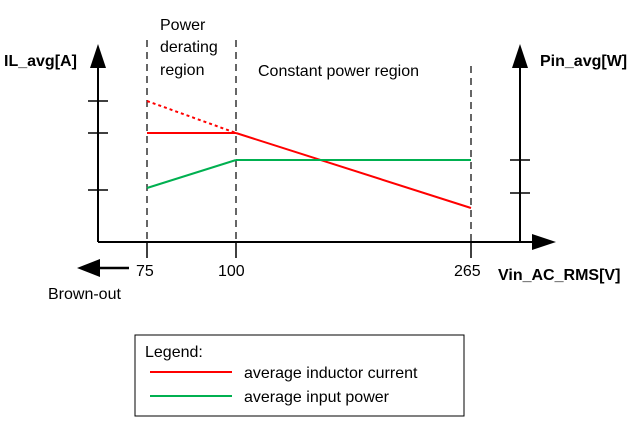  Describe the element at coordinates (189, 47) in the screenshot. I see `derating-region-line2: derating` at that location.